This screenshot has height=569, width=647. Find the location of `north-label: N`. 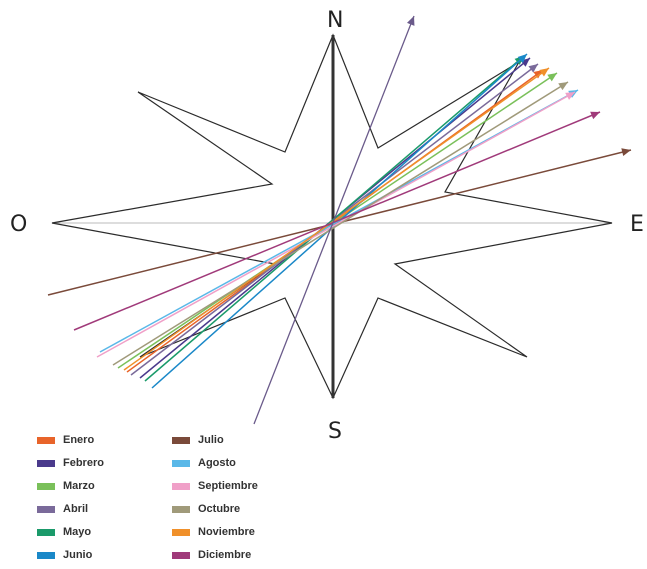

north-label: N is located at coordinates (335, 20).